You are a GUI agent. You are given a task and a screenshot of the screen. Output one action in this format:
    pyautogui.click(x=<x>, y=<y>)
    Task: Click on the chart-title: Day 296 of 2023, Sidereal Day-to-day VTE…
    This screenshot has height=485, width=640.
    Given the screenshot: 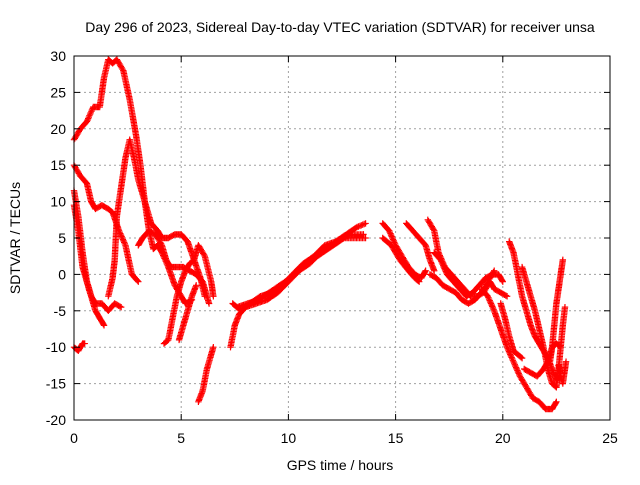 What is the action you would take?
    pyautogui.click(x=340, y=27)
    